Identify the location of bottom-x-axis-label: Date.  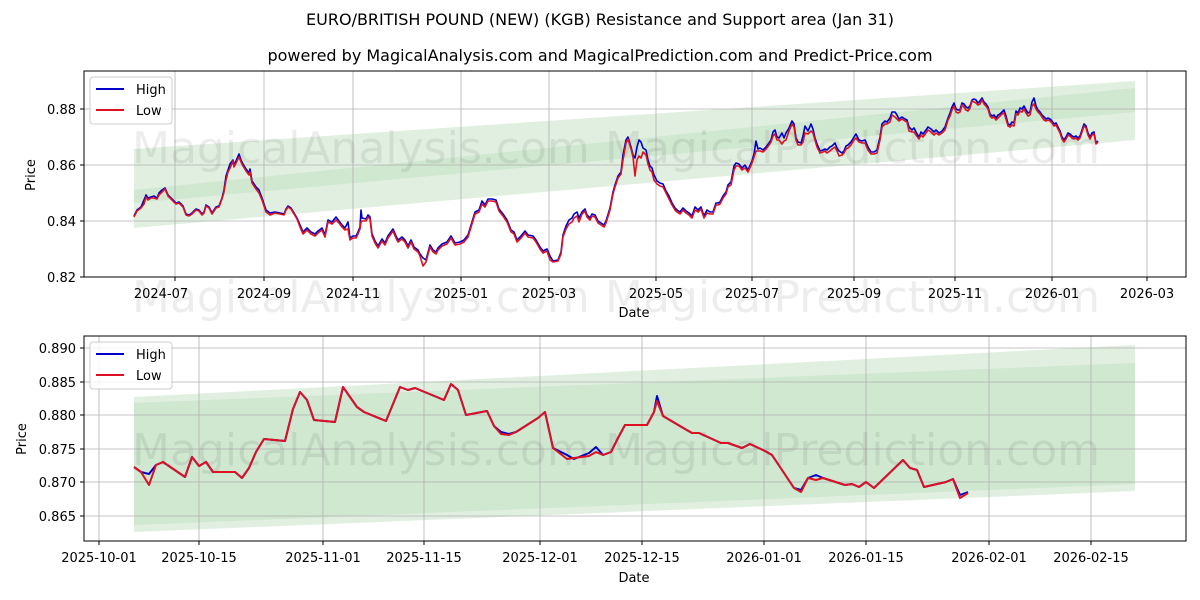
(633, 578).